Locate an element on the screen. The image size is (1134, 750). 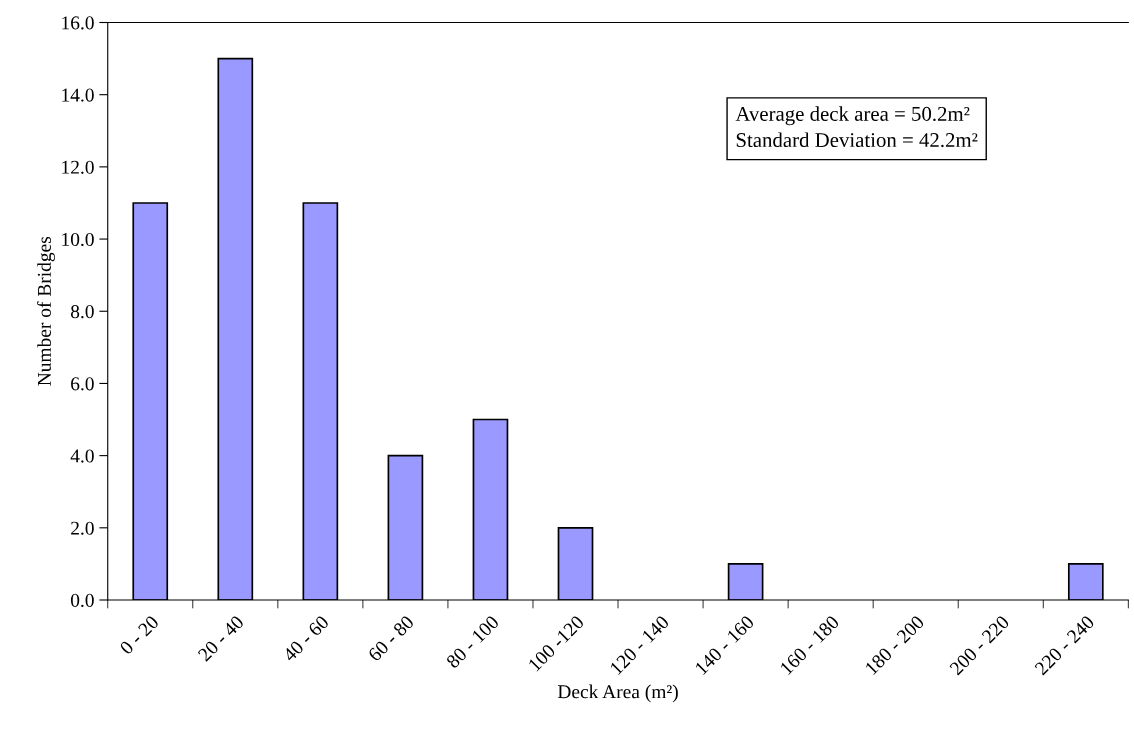
y-tick-label: 16.0 is located at coordinates (78, 23).